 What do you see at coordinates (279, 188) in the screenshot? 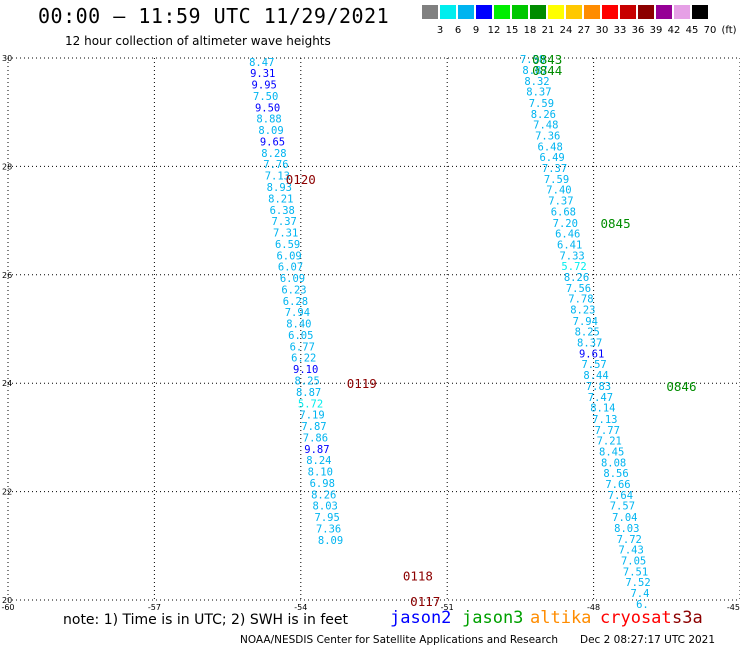
I see `wave-height-value: 8.93` at bounding box center [279, 188].